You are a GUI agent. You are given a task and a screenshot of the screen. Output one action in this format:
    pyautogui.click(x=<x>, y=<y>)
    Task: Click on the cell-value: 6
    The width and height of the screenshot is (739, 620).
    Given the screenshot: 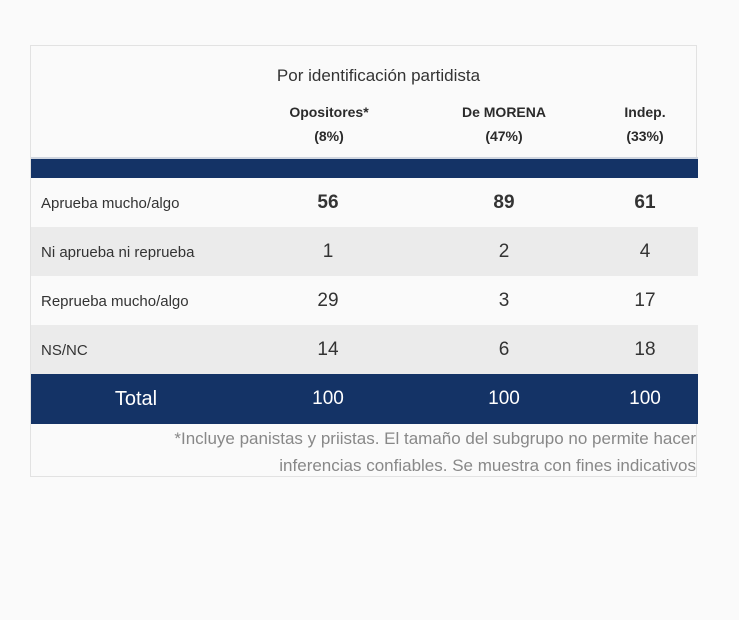 What is the action you would take?
    pyautogui.click(x=504, y=349)
    